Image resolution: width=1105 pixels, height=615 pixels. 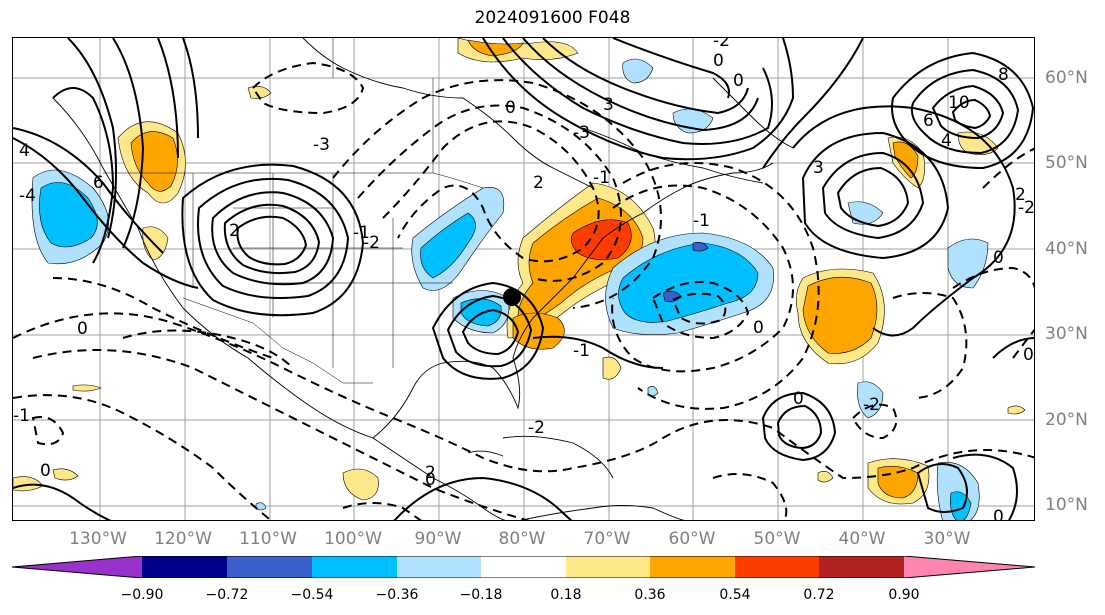 I want to click on colorbar-tick: 0.18, so click(x=566, y=595).